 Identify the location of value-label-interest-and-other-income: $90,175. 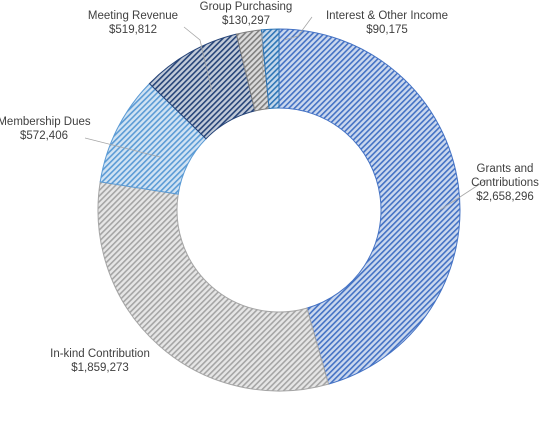
(387, 30).